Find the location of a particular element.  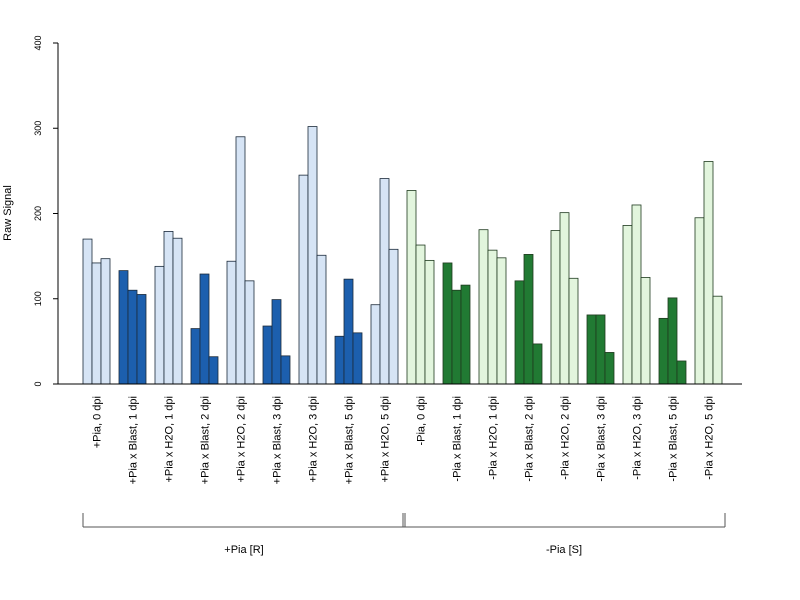

y-tick-label: 100 is located at coordinates (38, 298).